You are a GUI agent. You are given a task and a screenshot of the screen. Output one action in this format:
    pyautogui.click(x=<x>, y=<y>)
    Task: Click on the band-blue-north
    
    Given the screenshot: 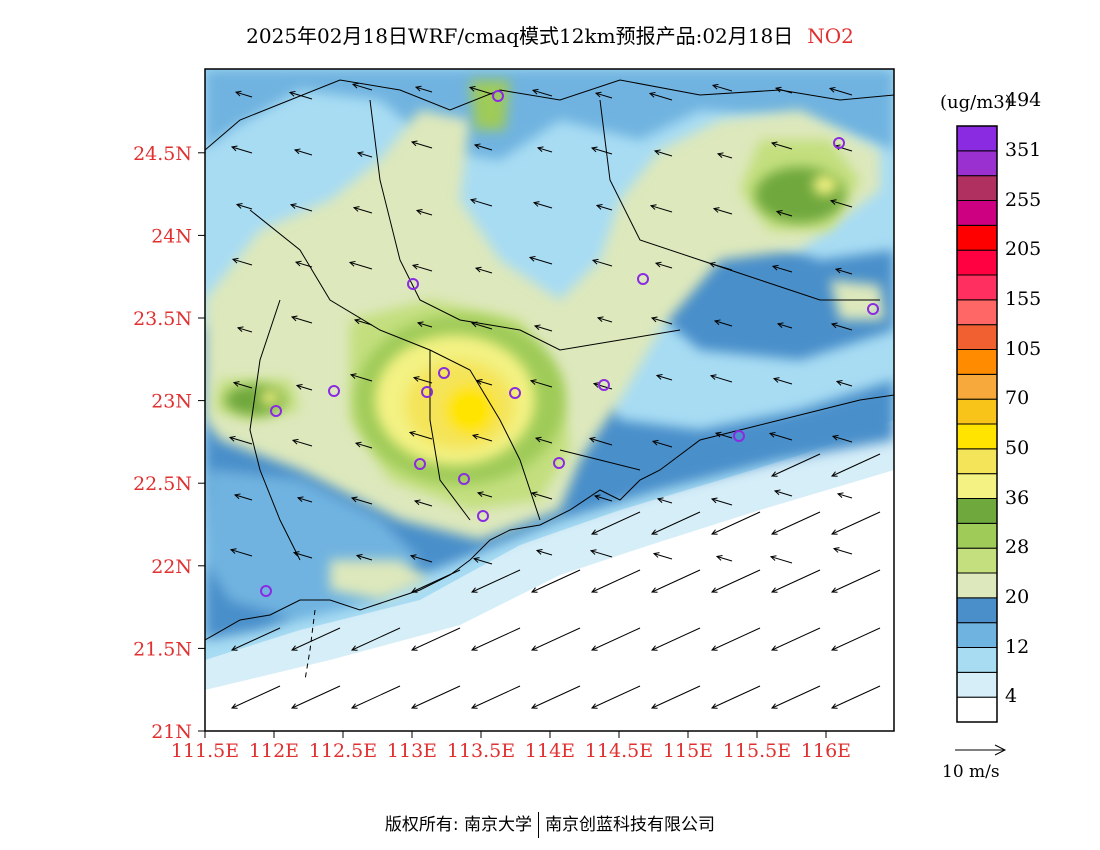 What is the action you would take?
    pyautogui.click(x=549, y=114)
    